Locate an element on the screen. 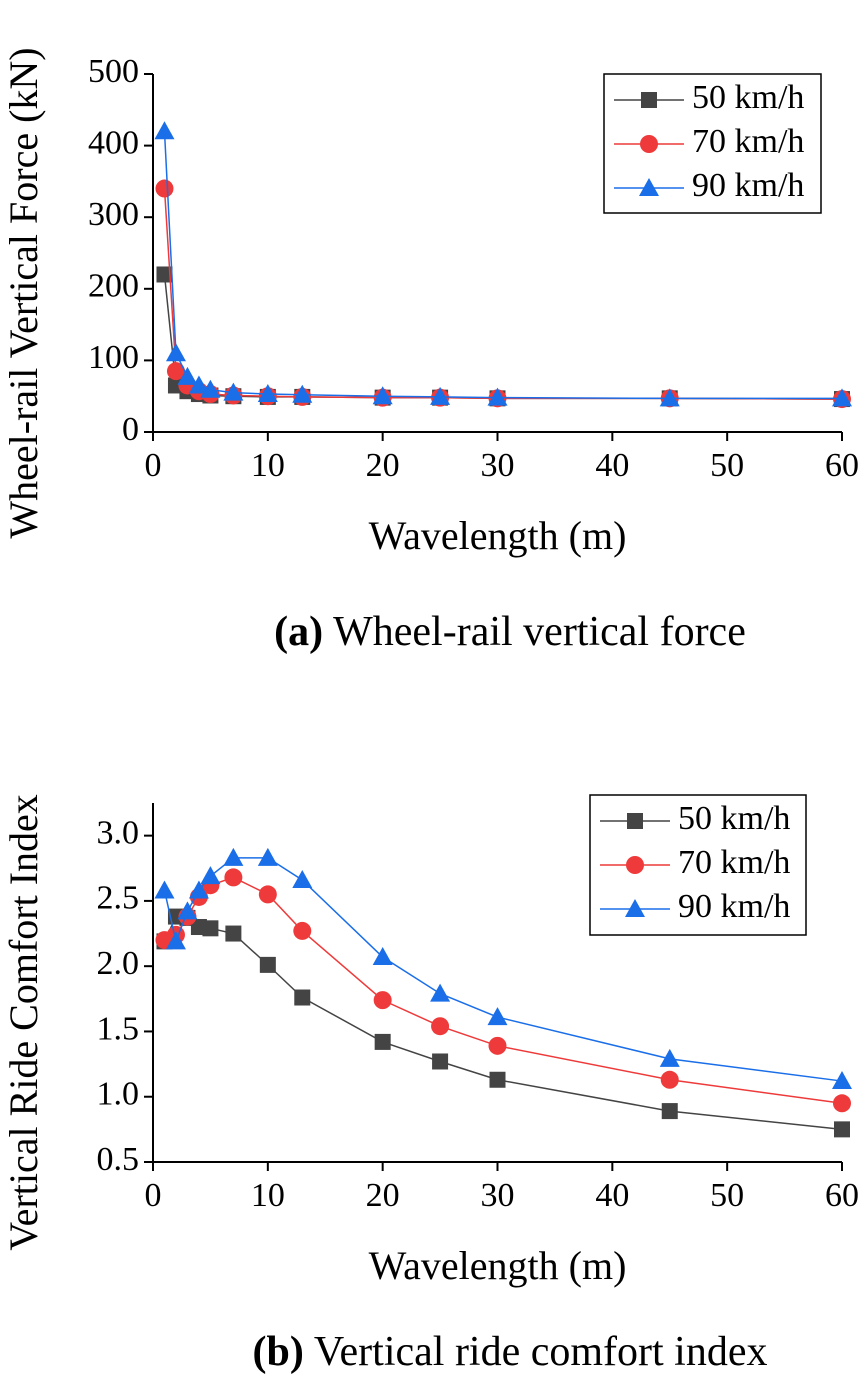 The height and width of the screenshot is (1382, 865). y-tick-label: 0 is located at coordinates (130, 429).